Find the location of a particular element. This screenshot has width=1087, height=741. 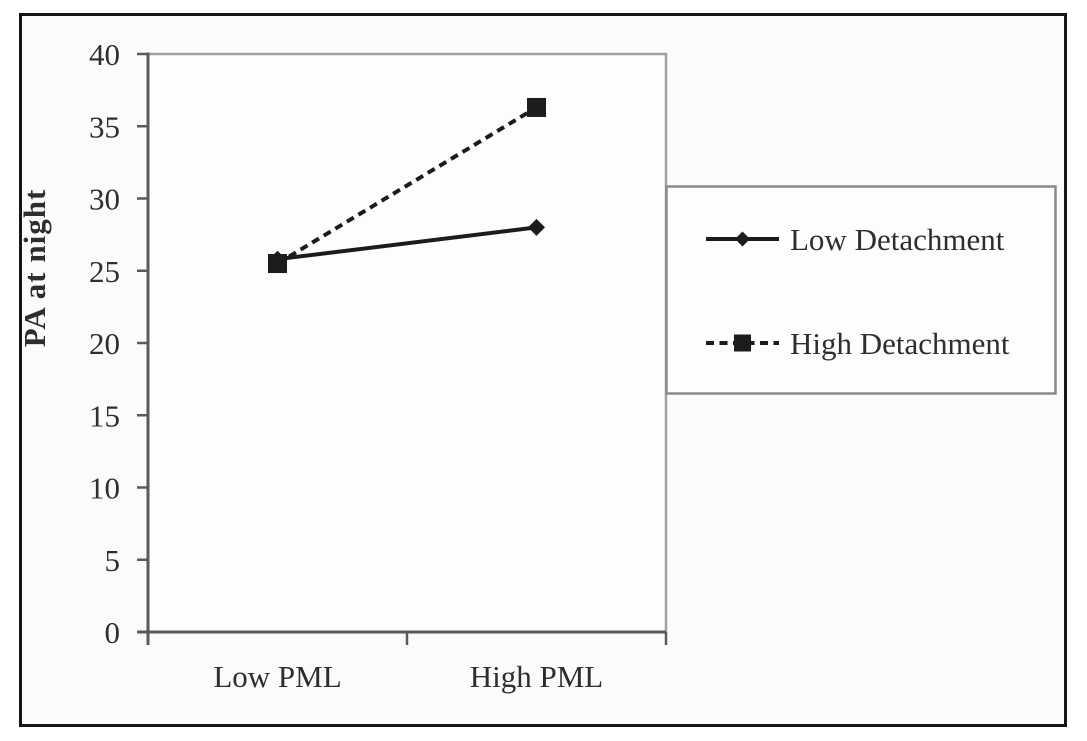

y-tick-label: 20 is located at coordinates (104, 343).